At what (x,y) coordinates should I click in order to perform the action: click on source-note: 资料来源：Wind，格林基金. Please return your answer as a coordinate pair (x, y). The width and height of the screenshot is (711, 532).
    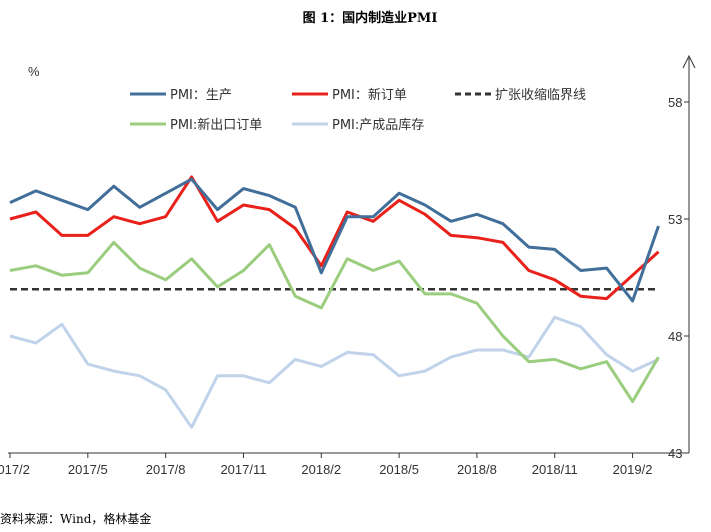
    Looking at the image, I should click on (76, 519).